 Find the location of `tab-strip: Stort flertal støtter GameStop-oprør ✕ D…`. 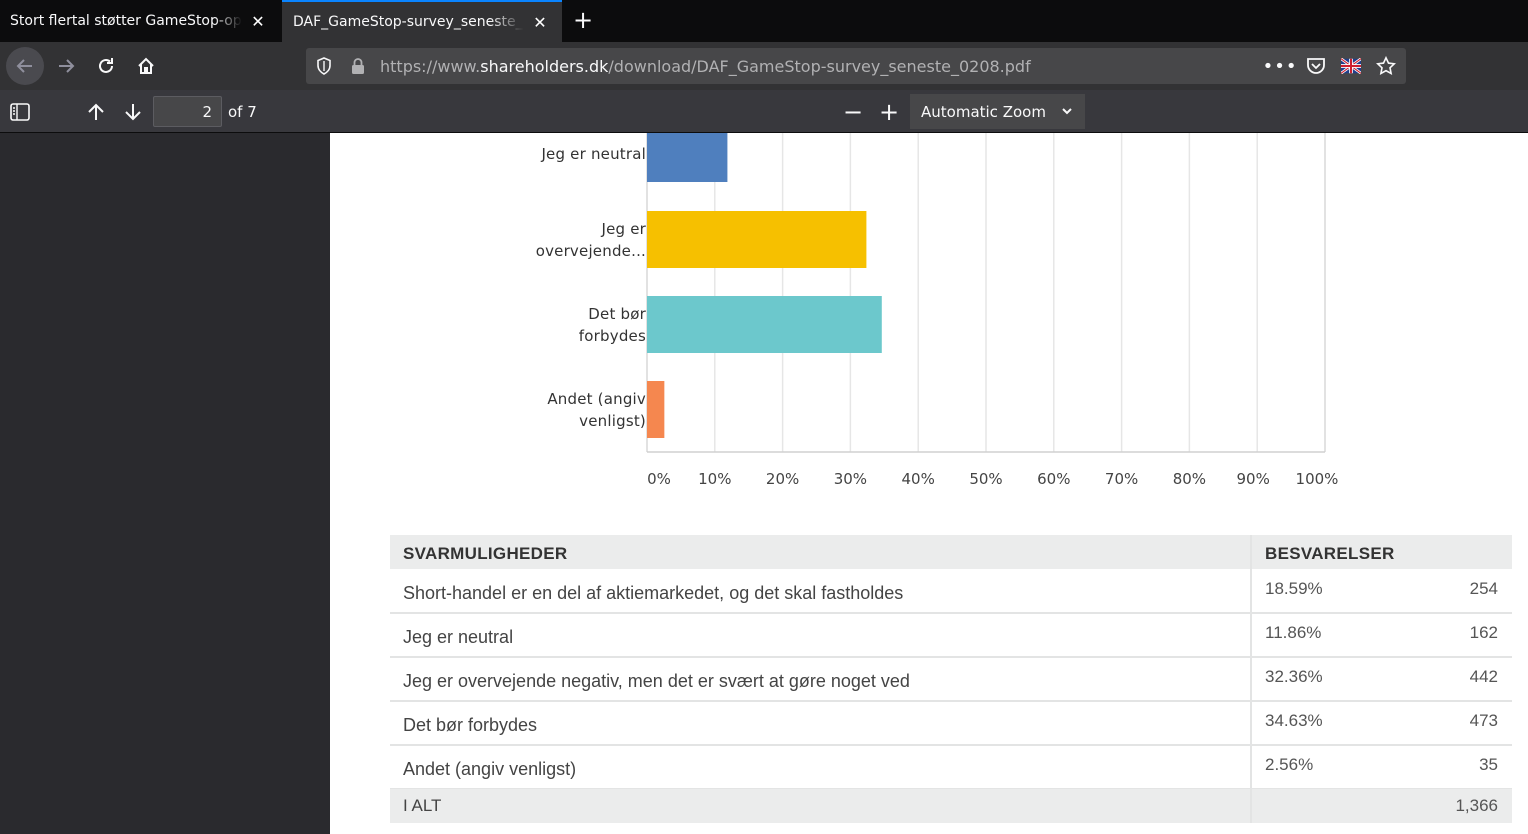

tab-strip: Stort flertal støtter GameStop-oprør ✕ D… is located at coordinates (764, 21).